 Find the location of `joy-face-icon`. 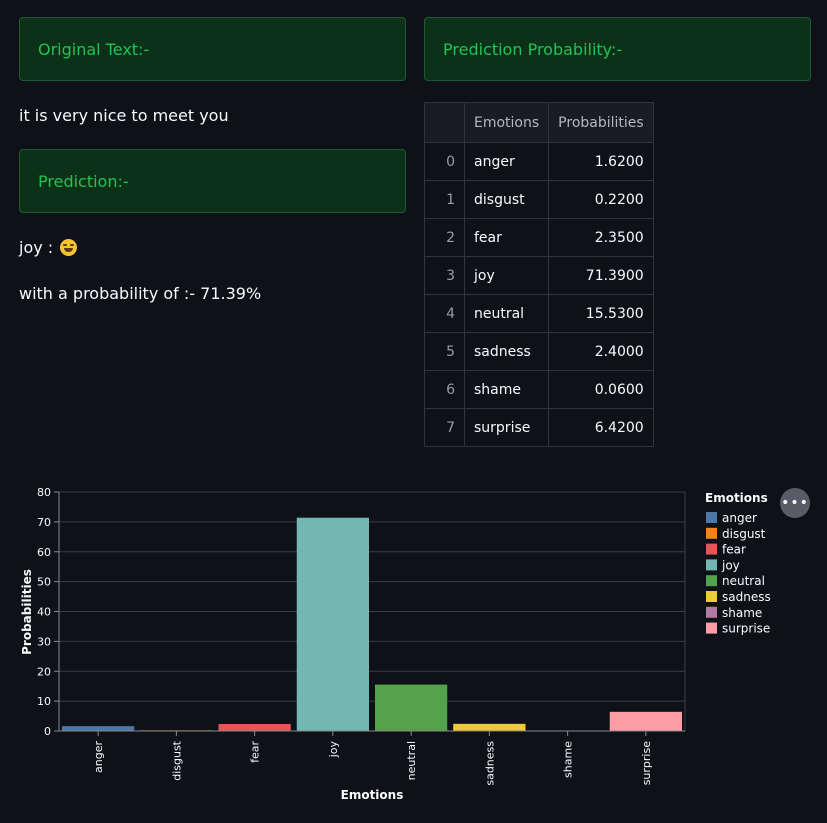

joy-face-icon is located at coordinates (69, 247).